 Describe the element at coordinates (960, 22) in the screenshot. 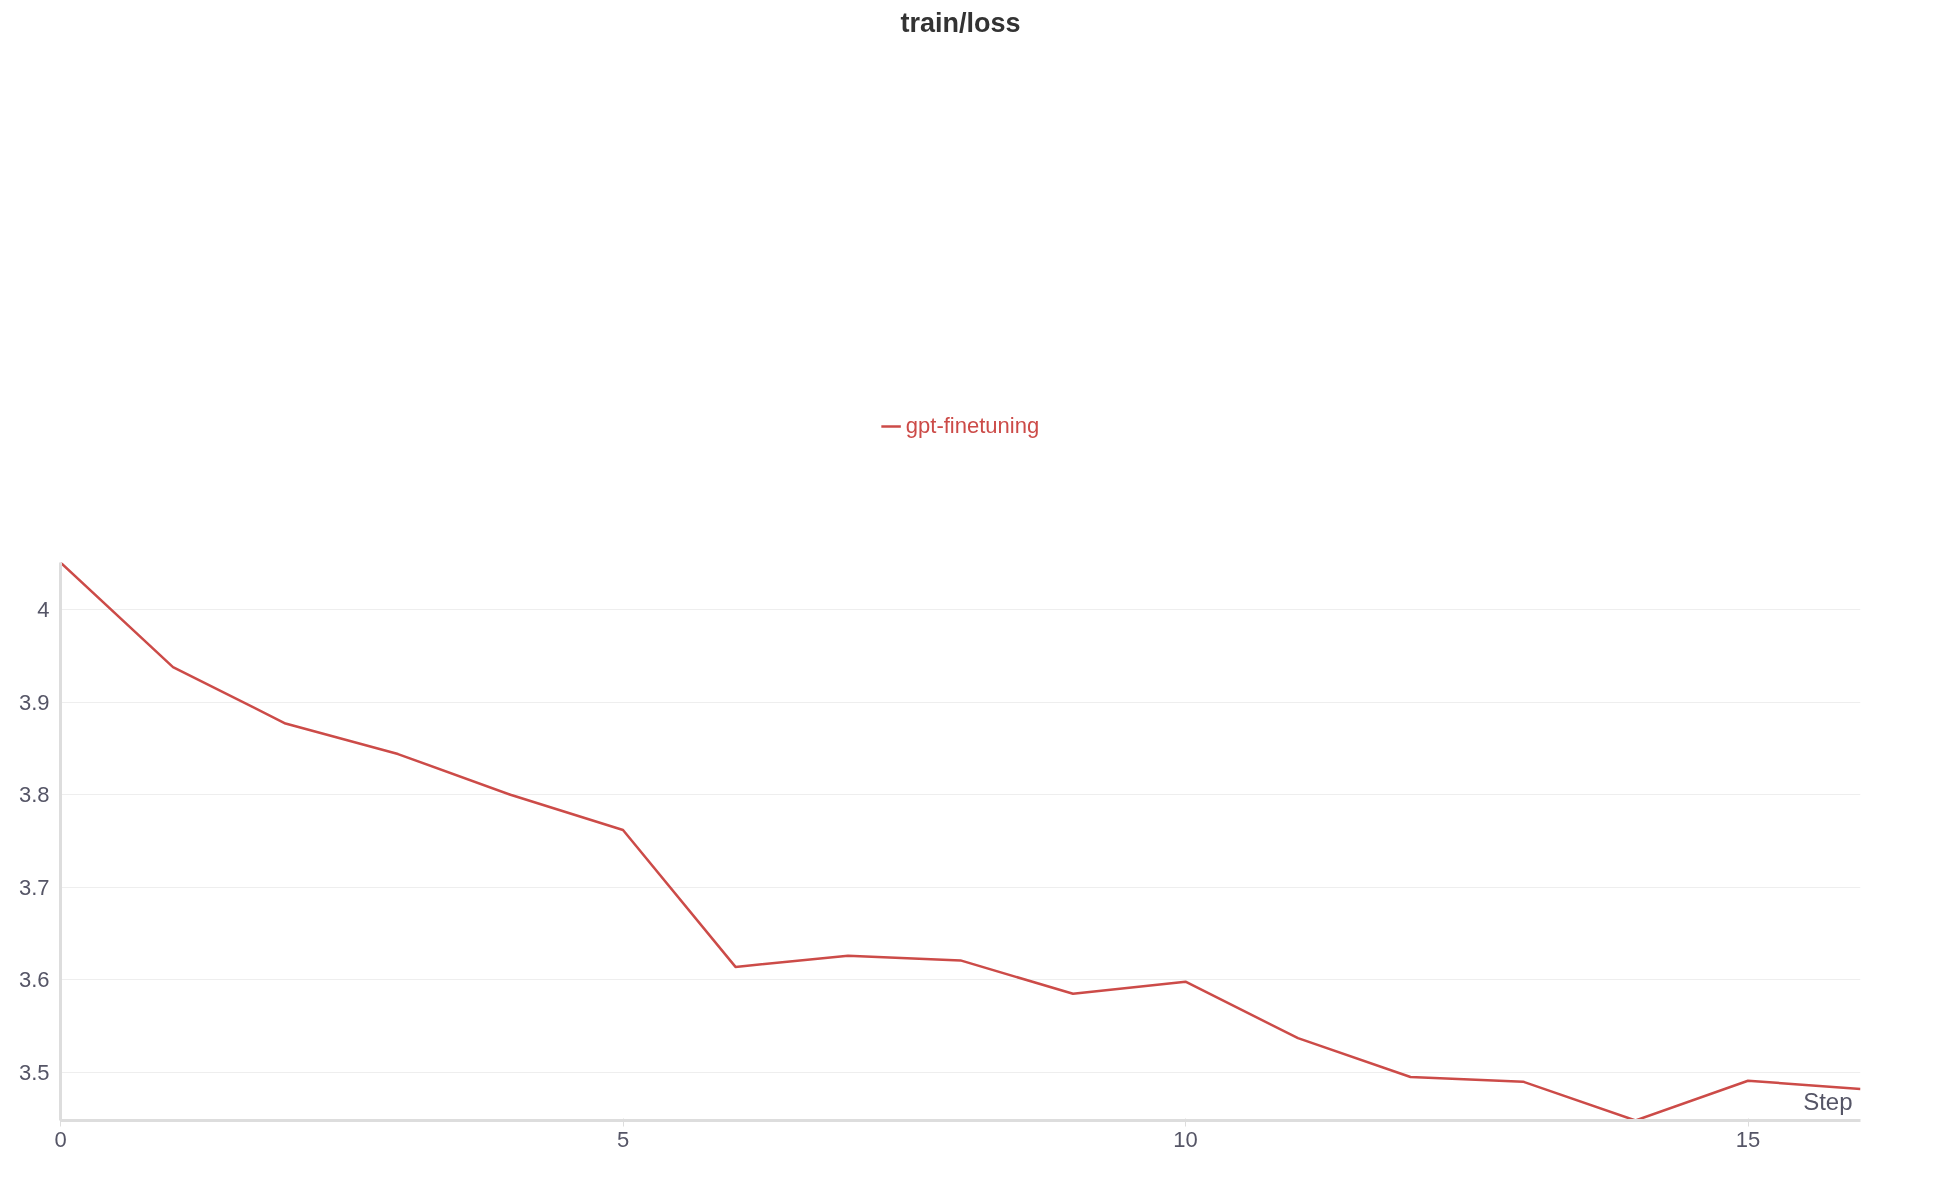

I see `chart-title: train/loss` at that location.